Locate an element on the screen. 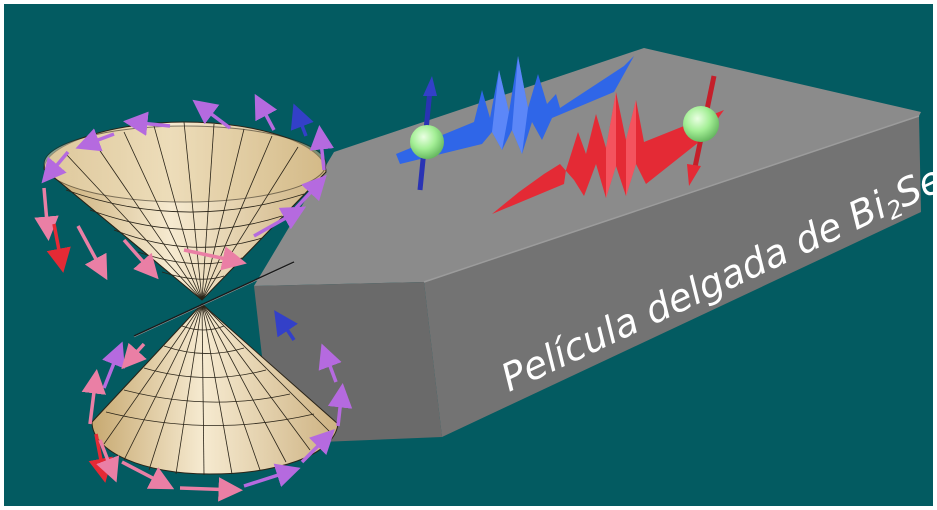 The height and width of the screenshot is (510, 937). blue-spin-arrowhead is located at coordinates (430, 86).